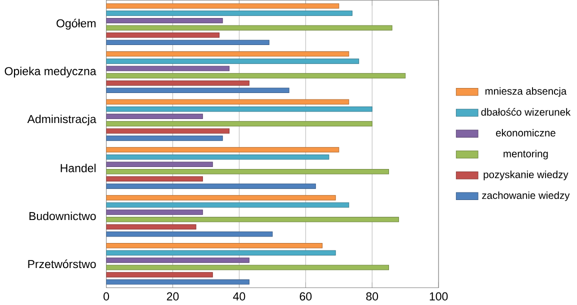 The height and width of the screenshot is (305, 577). I want to click on y-tick-label: Administracja, so click(61, 120).